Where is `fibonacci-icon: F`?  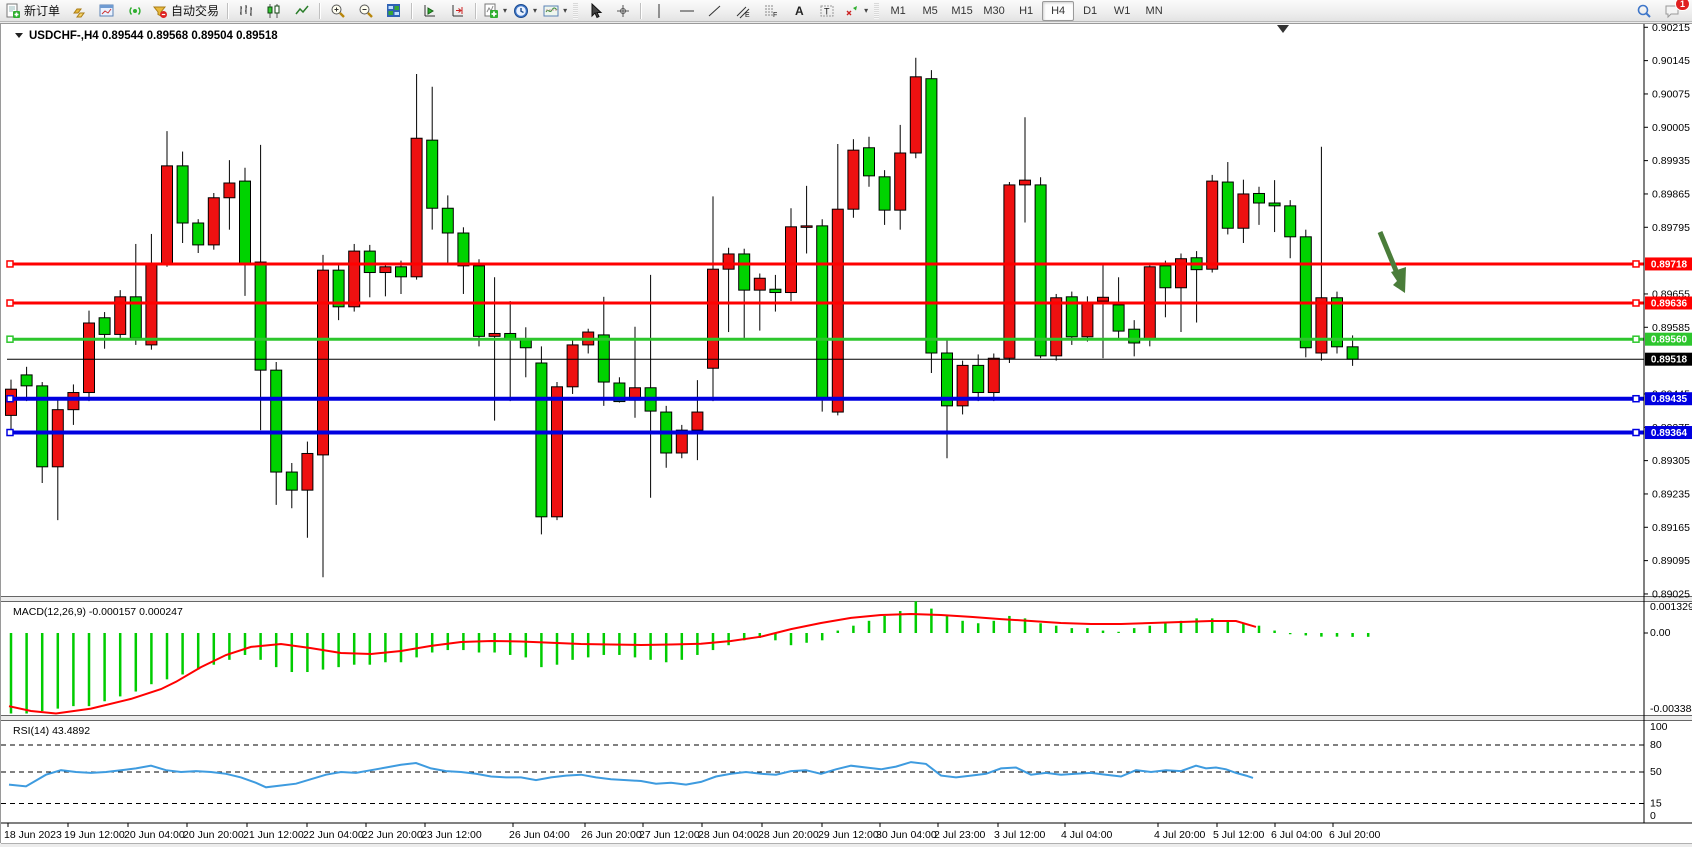
fibonacci-icon: F is located at coordinates (771, 12).